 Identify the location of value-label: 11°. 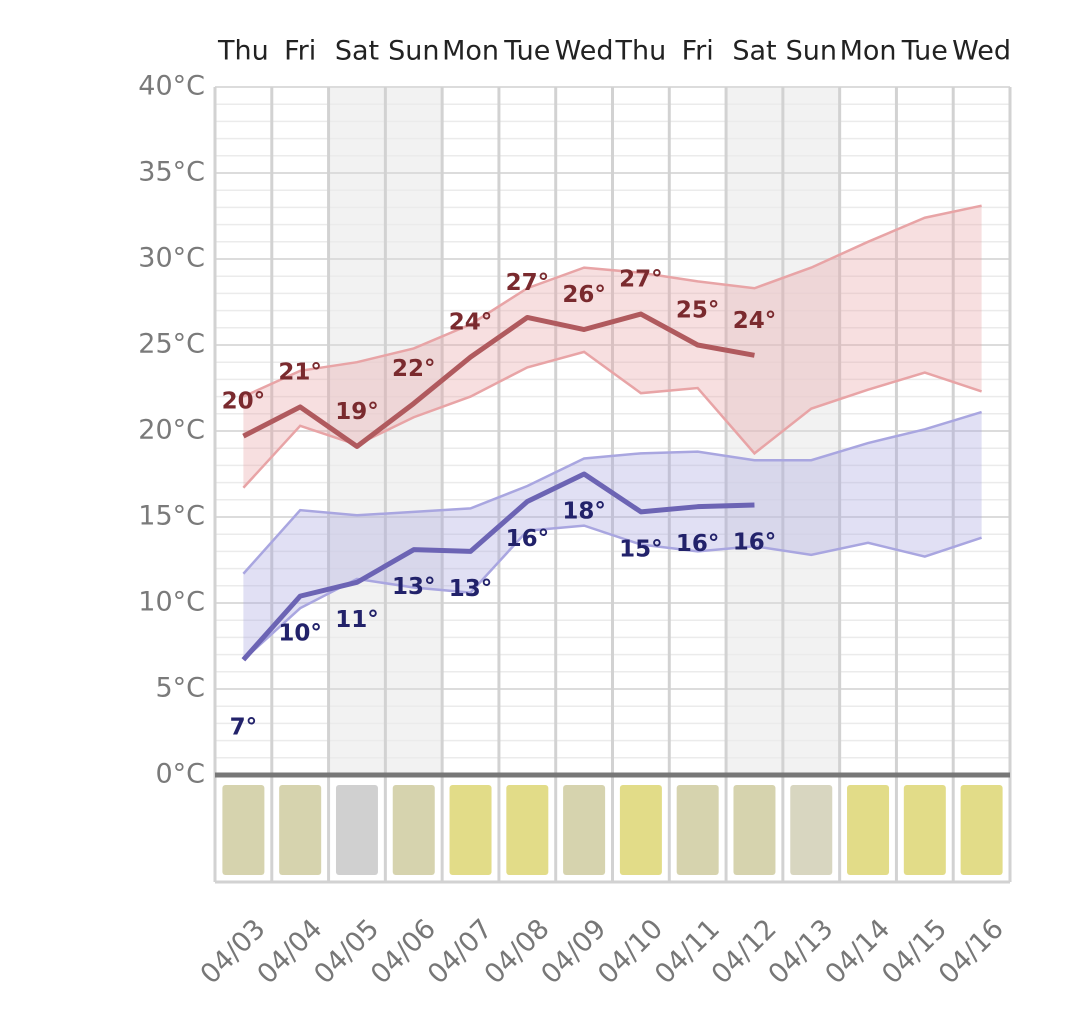
(357, 620).